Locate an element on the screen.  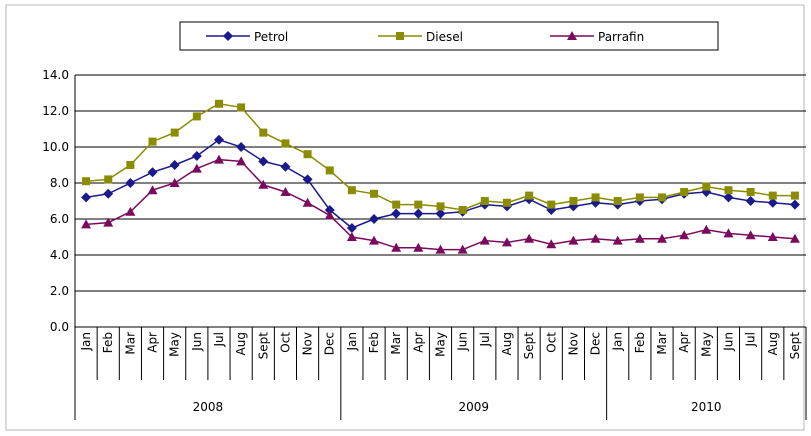
x-tick-label: Aug is located at coordinates (241, 343).